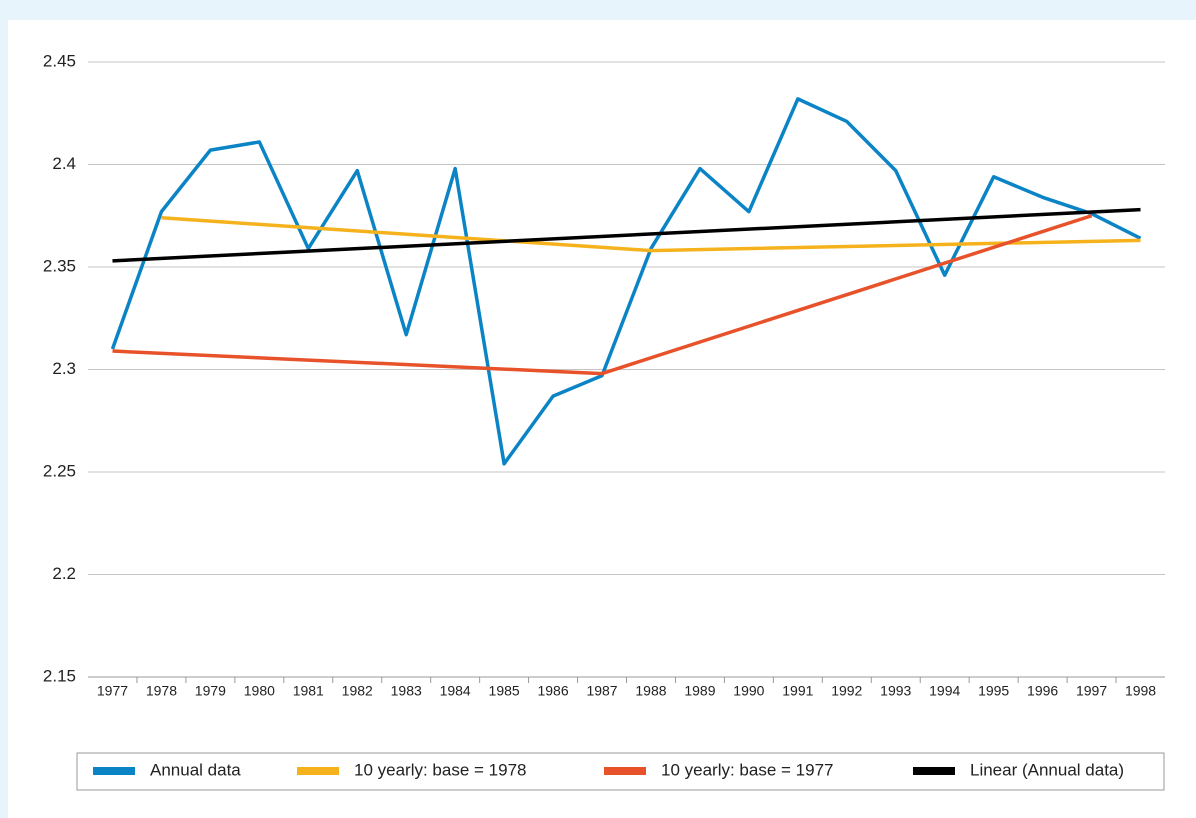 Image resolution: width=1196 pixels, height=818 pixels. Describe the element at coordinates (64, 573) in the screenshot. I see `y-tick-label: 2.2` at that location.